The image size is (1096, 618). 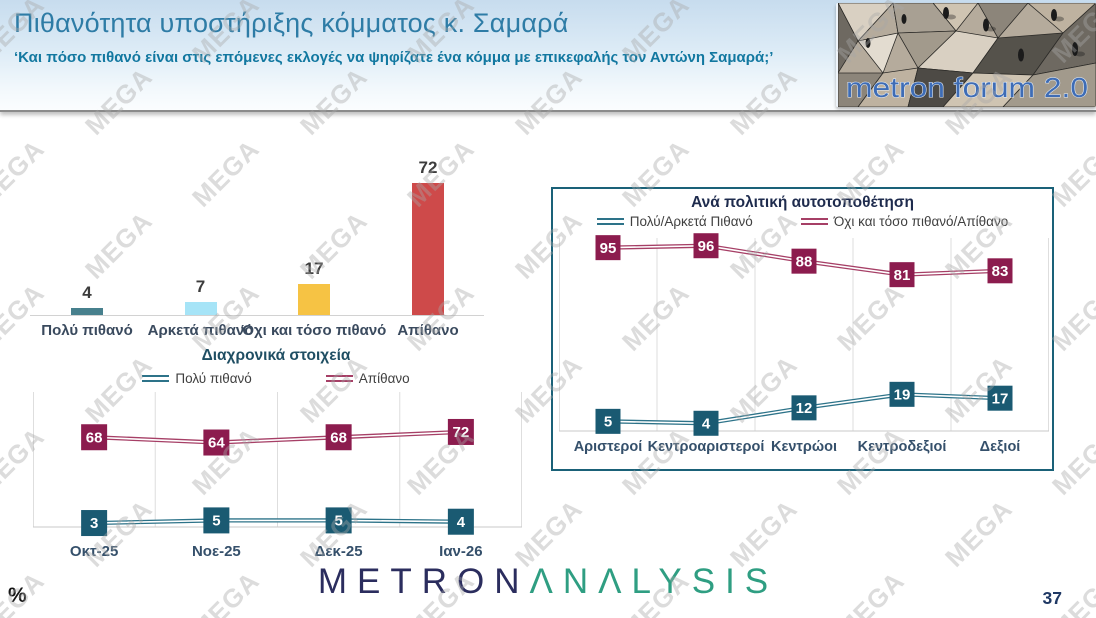 I want to click on legend-label: Απίθανο, so click(x=384, y=378).